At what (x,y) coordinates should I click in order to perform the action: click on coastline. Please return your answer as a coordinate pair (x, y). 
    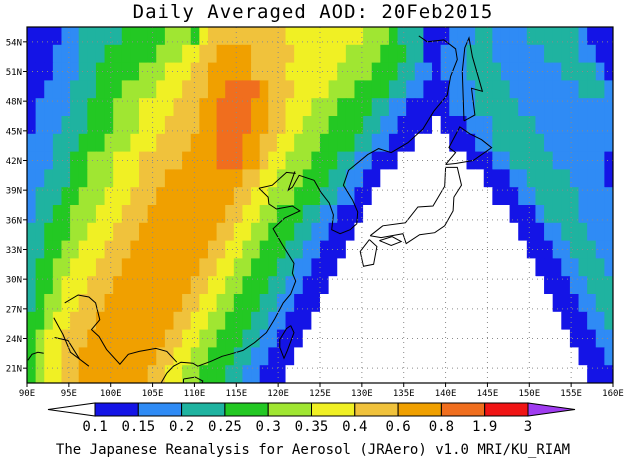
    Looking at the image, I should click on (164, 377).